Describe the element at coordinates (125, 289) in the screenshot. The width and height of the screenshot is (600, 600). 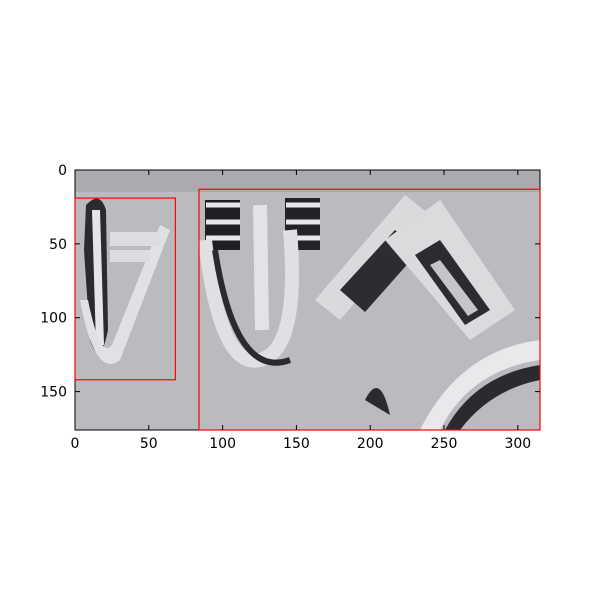
I see `bounding-box` at that location.